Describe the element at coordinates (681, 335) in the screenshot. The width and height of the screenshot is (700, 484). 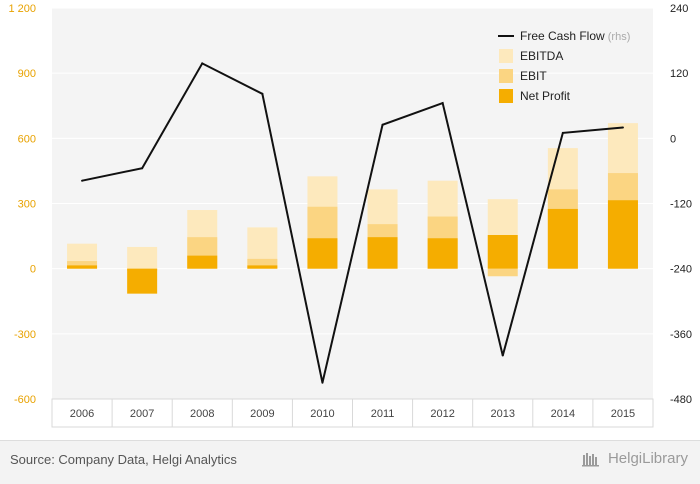
I see `right-tick-label: -360` at that location.